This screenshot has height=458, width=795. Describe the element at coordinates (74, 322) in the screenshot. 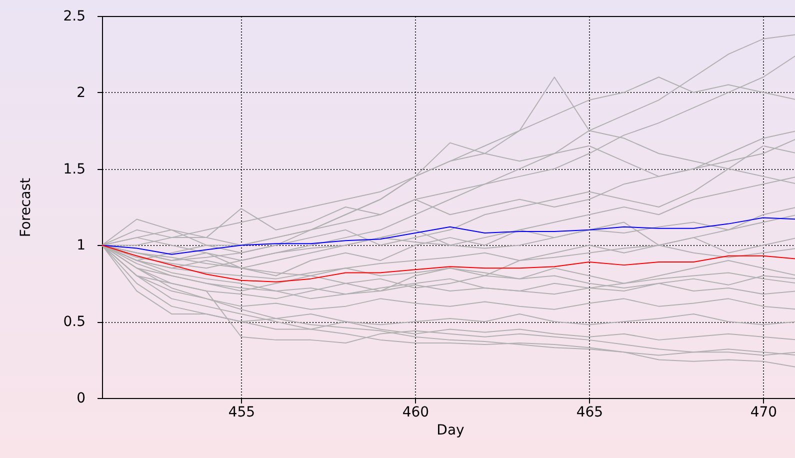

I see `y-tick-label: 0.5` at that location.